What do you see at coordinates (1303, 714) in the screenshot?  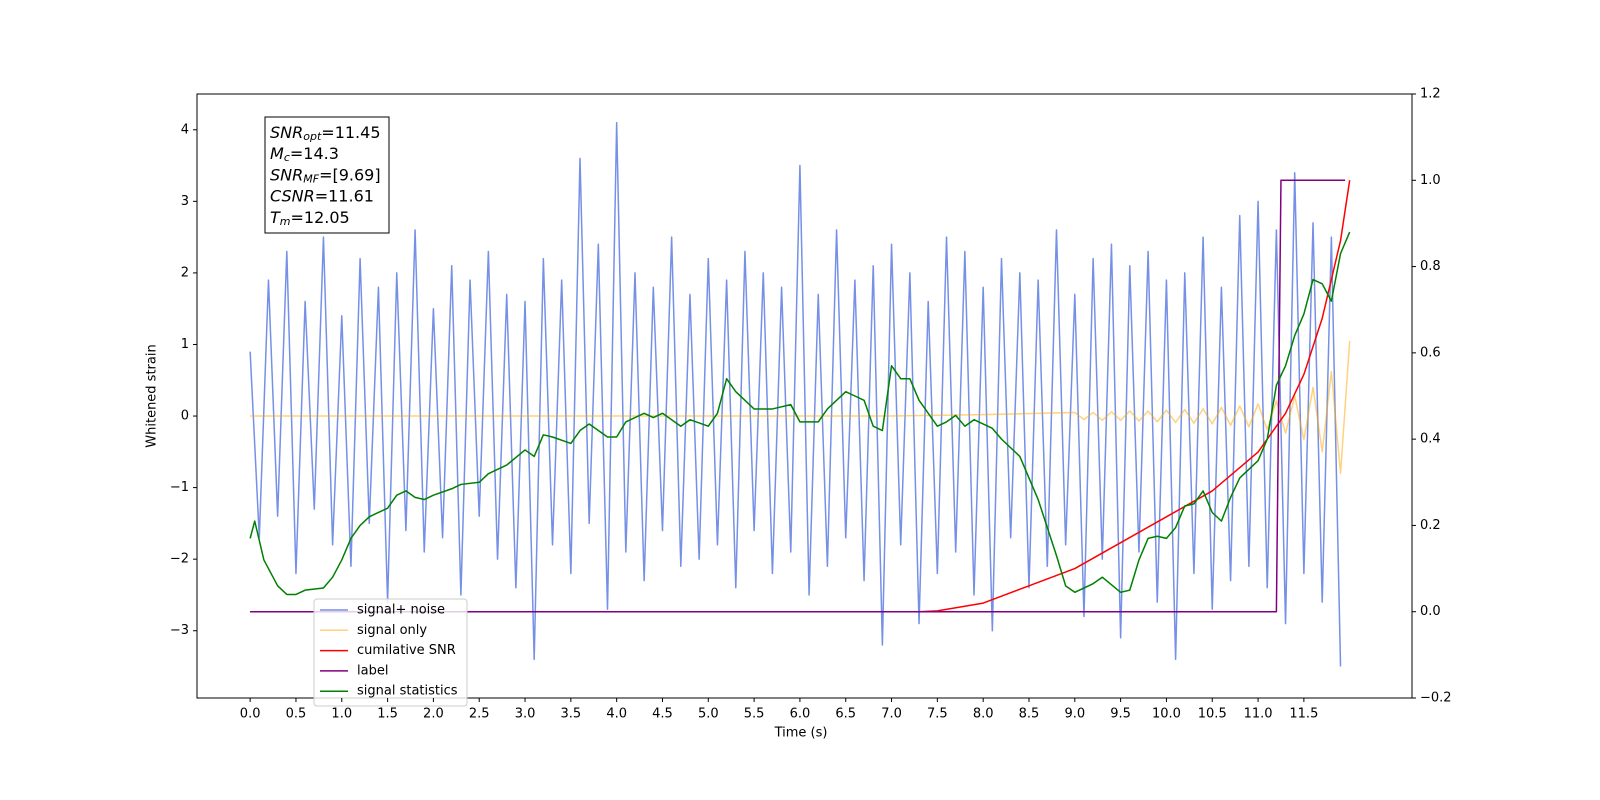 I see `x-tick-label: 11.5` at bounding box center [1303, 714].